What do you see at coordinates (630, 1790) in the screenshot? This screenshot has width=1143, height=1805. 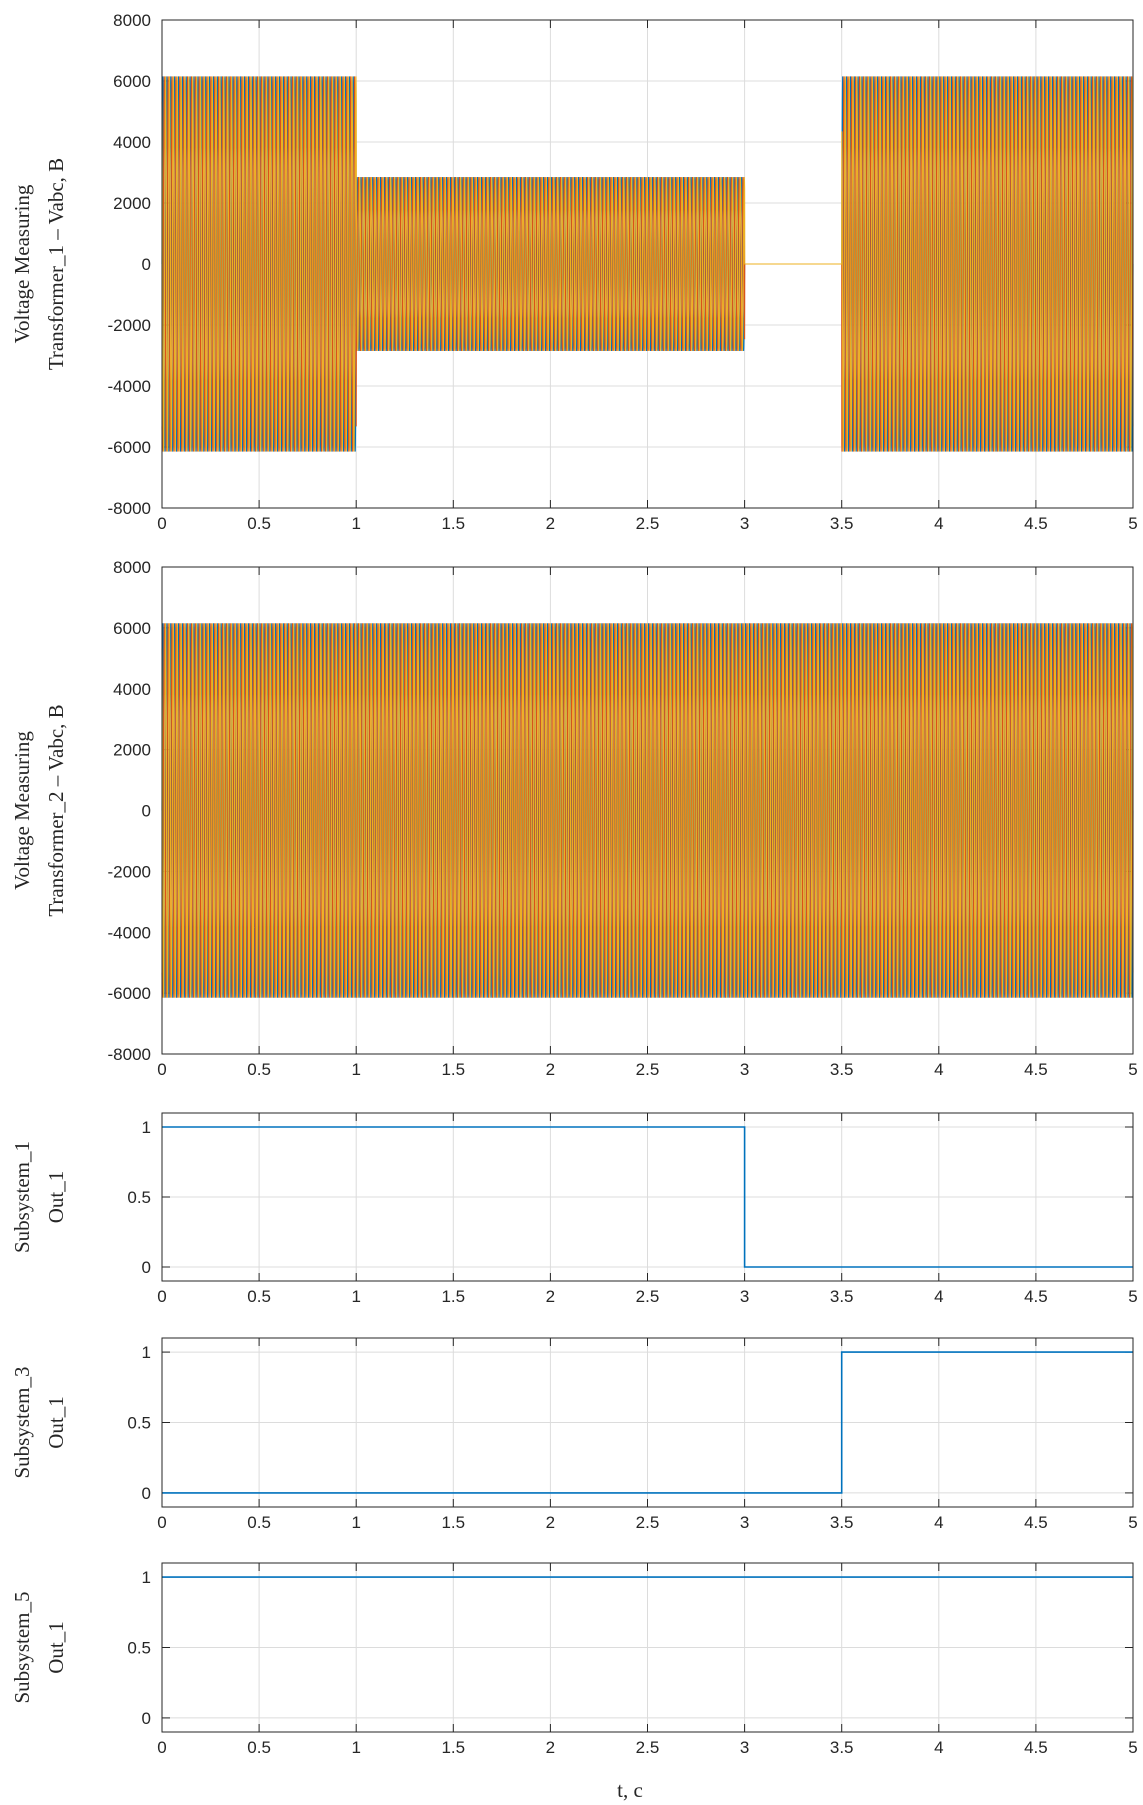 I see `x-axis-label: t, c` at bounding box center [630, 1790].